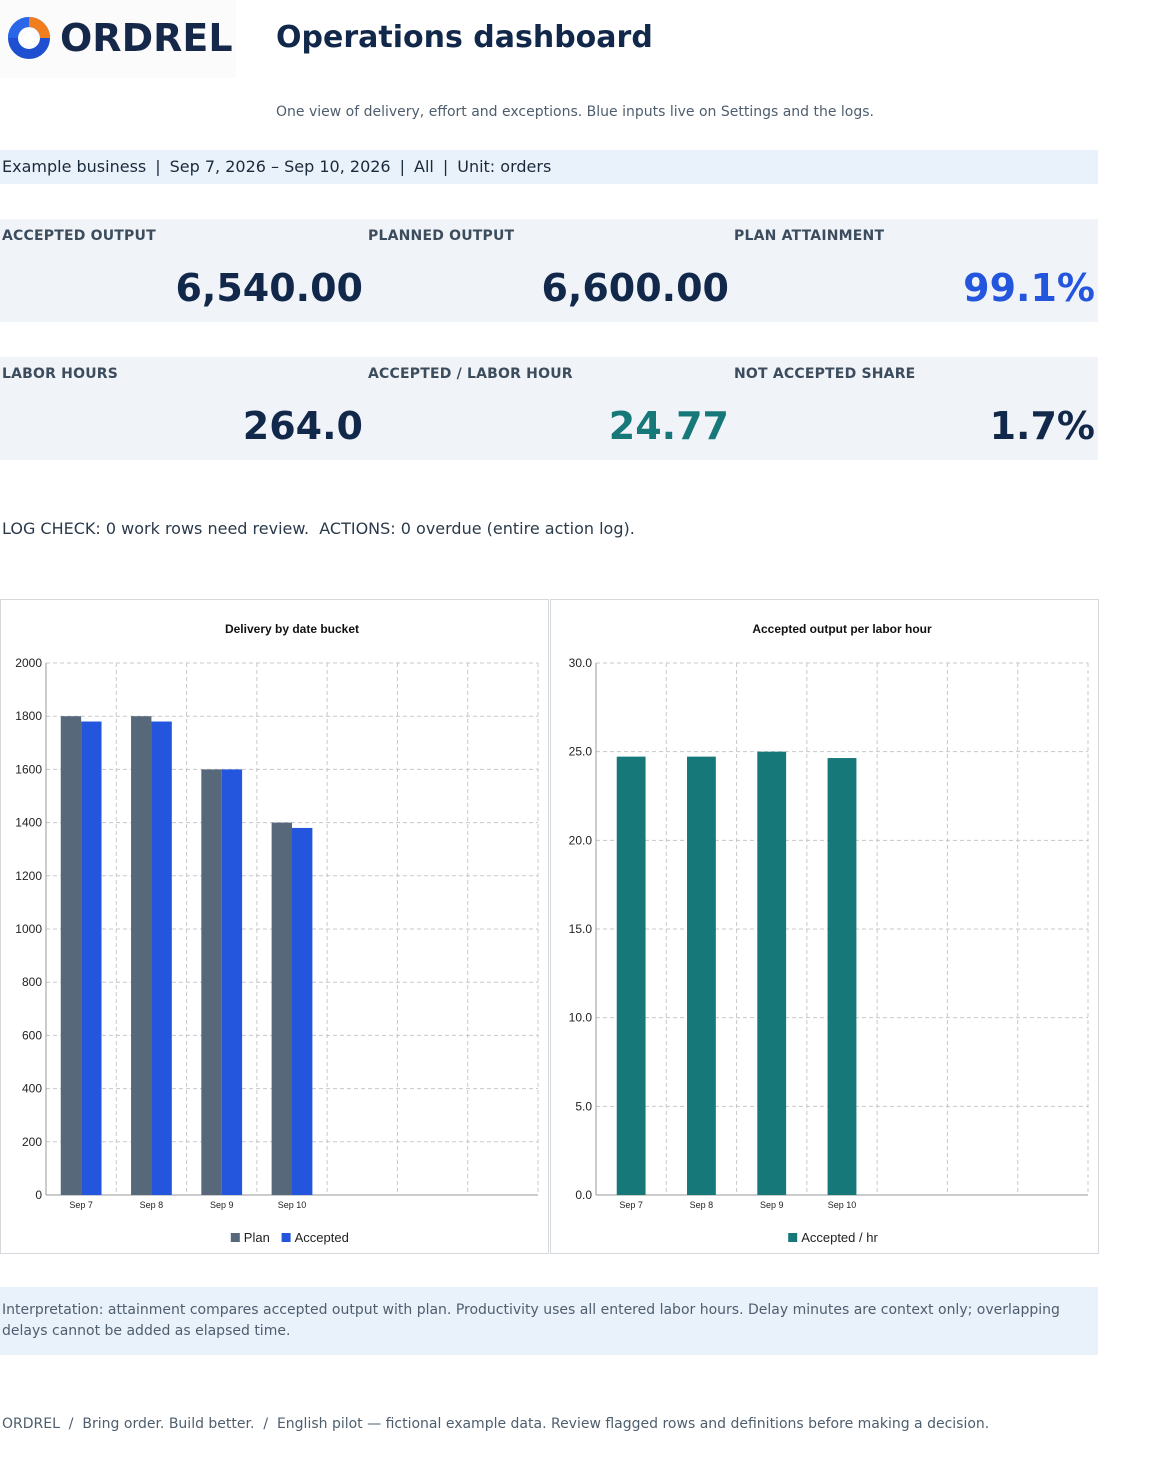 Image resolution: width=1172 pixels, height=1470 pixels. What do you see at coordinates (28, 663) in the screenshot?
I see `y-tick-label: 2000` at bounding box center [28, 663].